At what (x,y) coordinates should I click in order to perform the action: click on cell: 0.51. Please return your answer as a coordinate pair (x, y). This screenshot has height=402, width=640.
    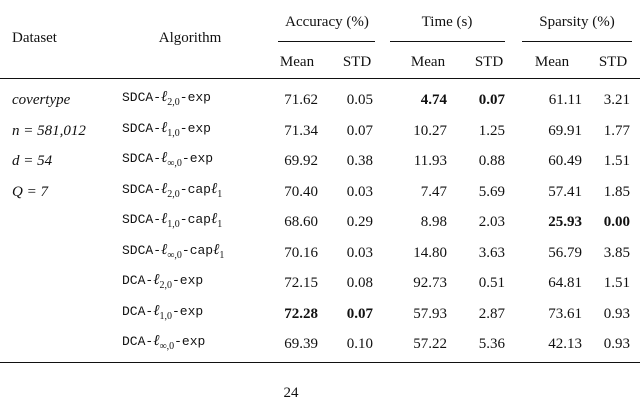
    Looking at the image, I should click on (491, 283).